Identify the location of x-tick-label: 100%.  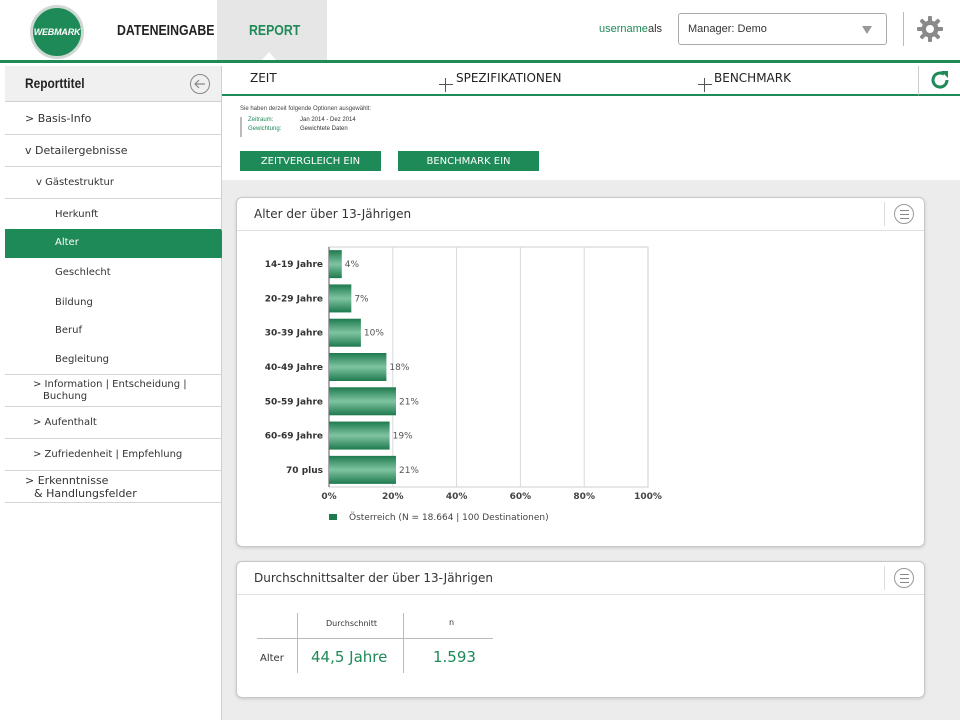
(648, 497).